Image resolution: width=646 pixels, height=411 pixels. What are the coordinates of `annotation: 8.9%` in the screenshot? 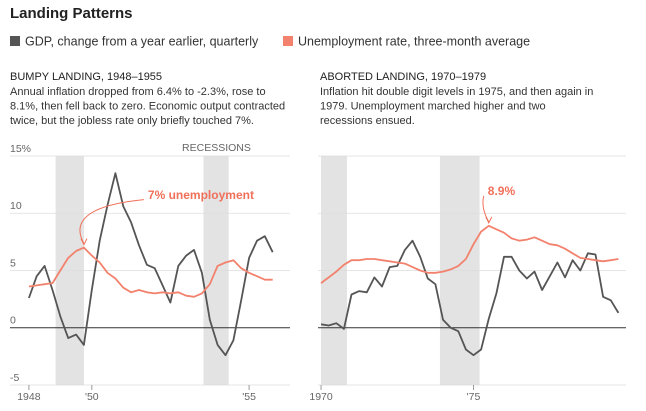 It's located at (502, 191).